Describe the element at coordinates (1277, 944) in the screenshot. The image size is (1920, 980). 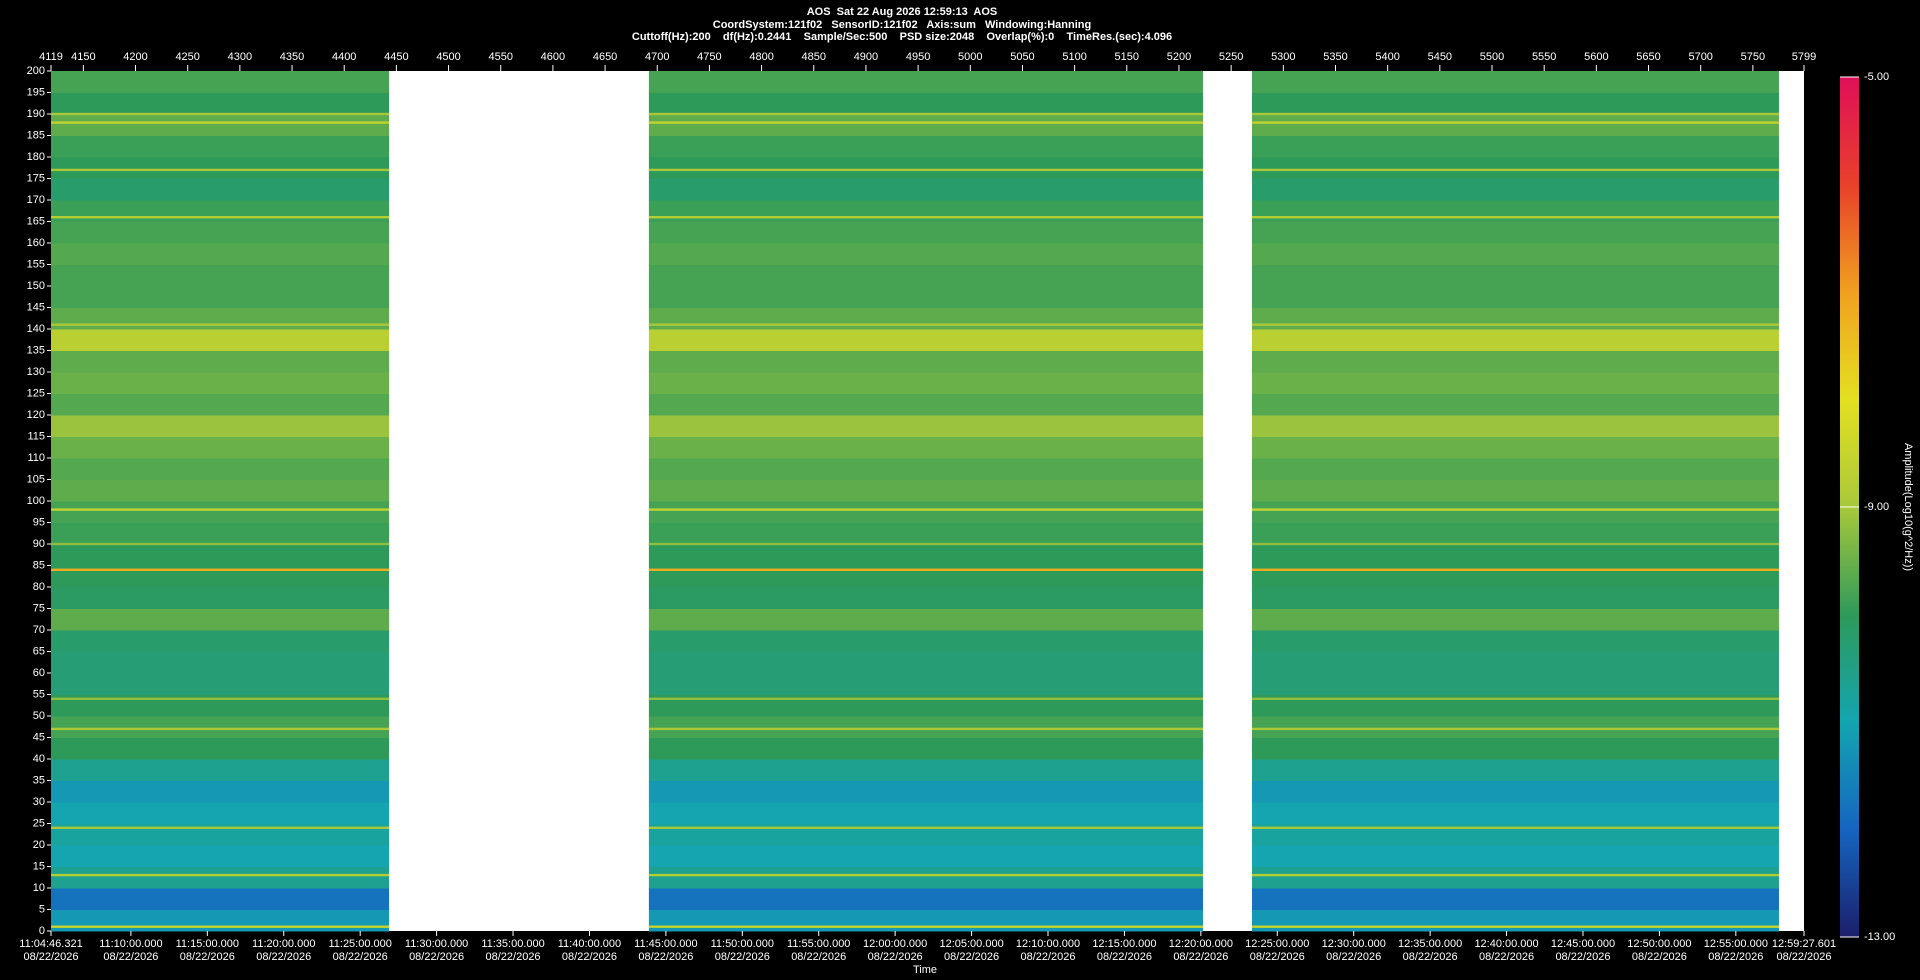
I see `x2-tick-label: 12:25:00.000` at that location.